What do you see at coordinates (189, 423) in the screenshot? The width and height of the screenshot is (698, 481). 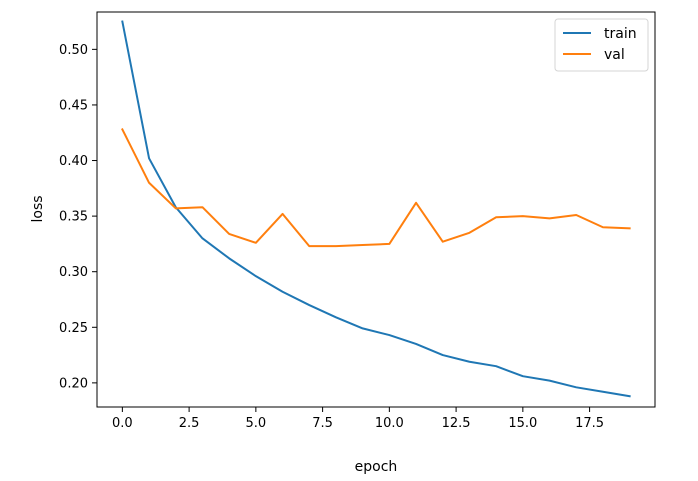 I see `x-tick-label: 2.5` at bounding box center [189, 423].